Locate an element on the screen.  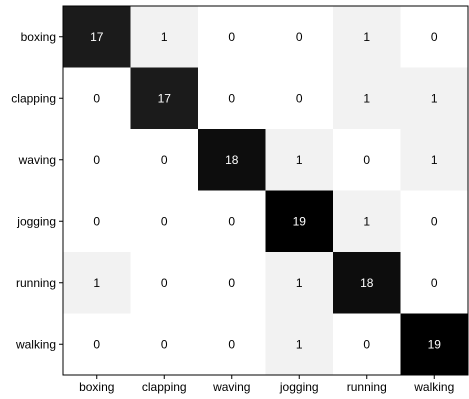
heatmap-cell-walking-waving is located at coordinates (232, 344).